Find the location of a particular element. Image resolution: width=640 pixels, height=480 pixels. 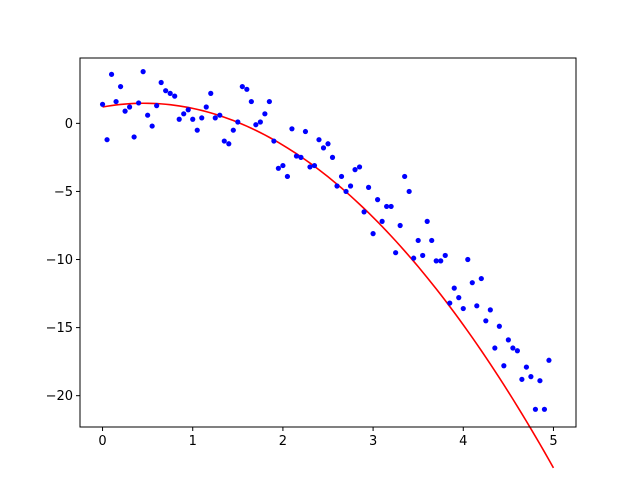

y-tick-label: −15 is located at coordinates (59, 328).